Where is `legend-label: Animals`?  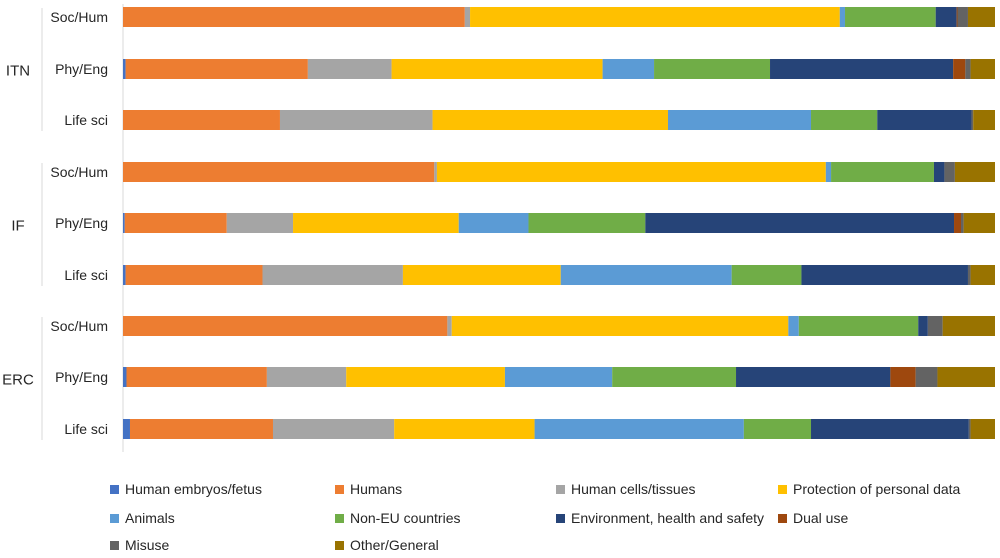 legend-label: Animals is located at coordinates (150, 518).